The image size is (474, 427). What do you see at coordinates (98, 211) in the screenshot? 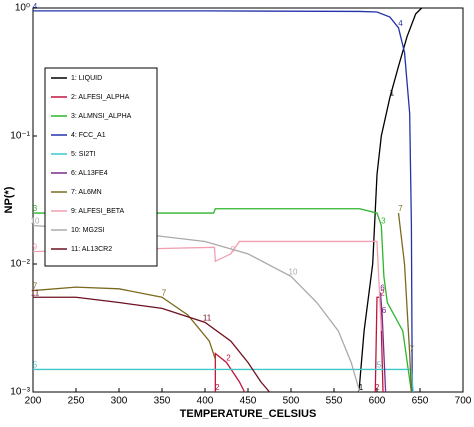
I see `legend-entry: 9: ALFESI_BETA` at bounding box center [98, 211].